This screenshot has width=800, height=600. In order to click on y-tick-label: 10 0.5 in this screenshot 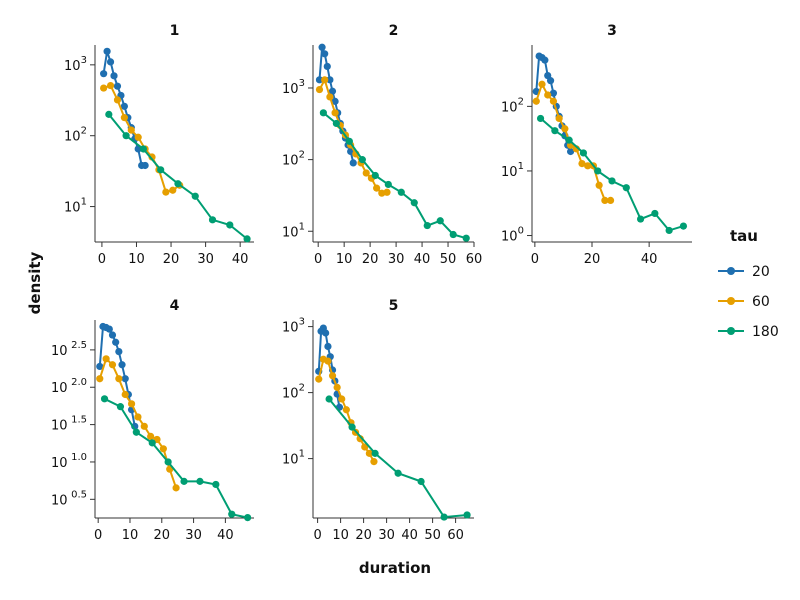, I will do `click(69, 498)`.